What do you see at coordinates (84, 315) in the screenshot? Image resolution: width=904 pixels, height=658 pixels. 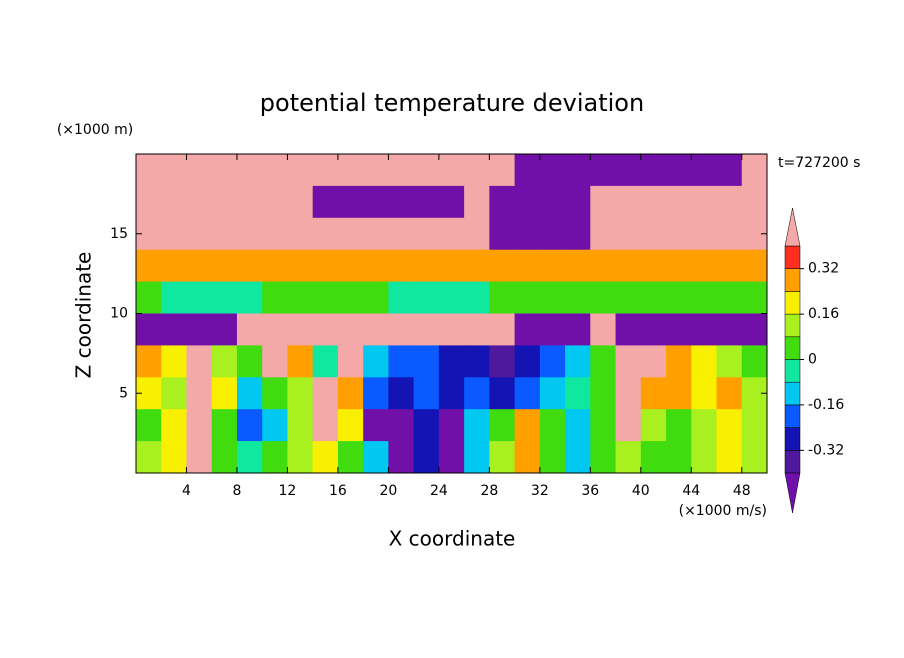 I see `y-axis-label: Z coordinate` at bounding box center [84, 315].